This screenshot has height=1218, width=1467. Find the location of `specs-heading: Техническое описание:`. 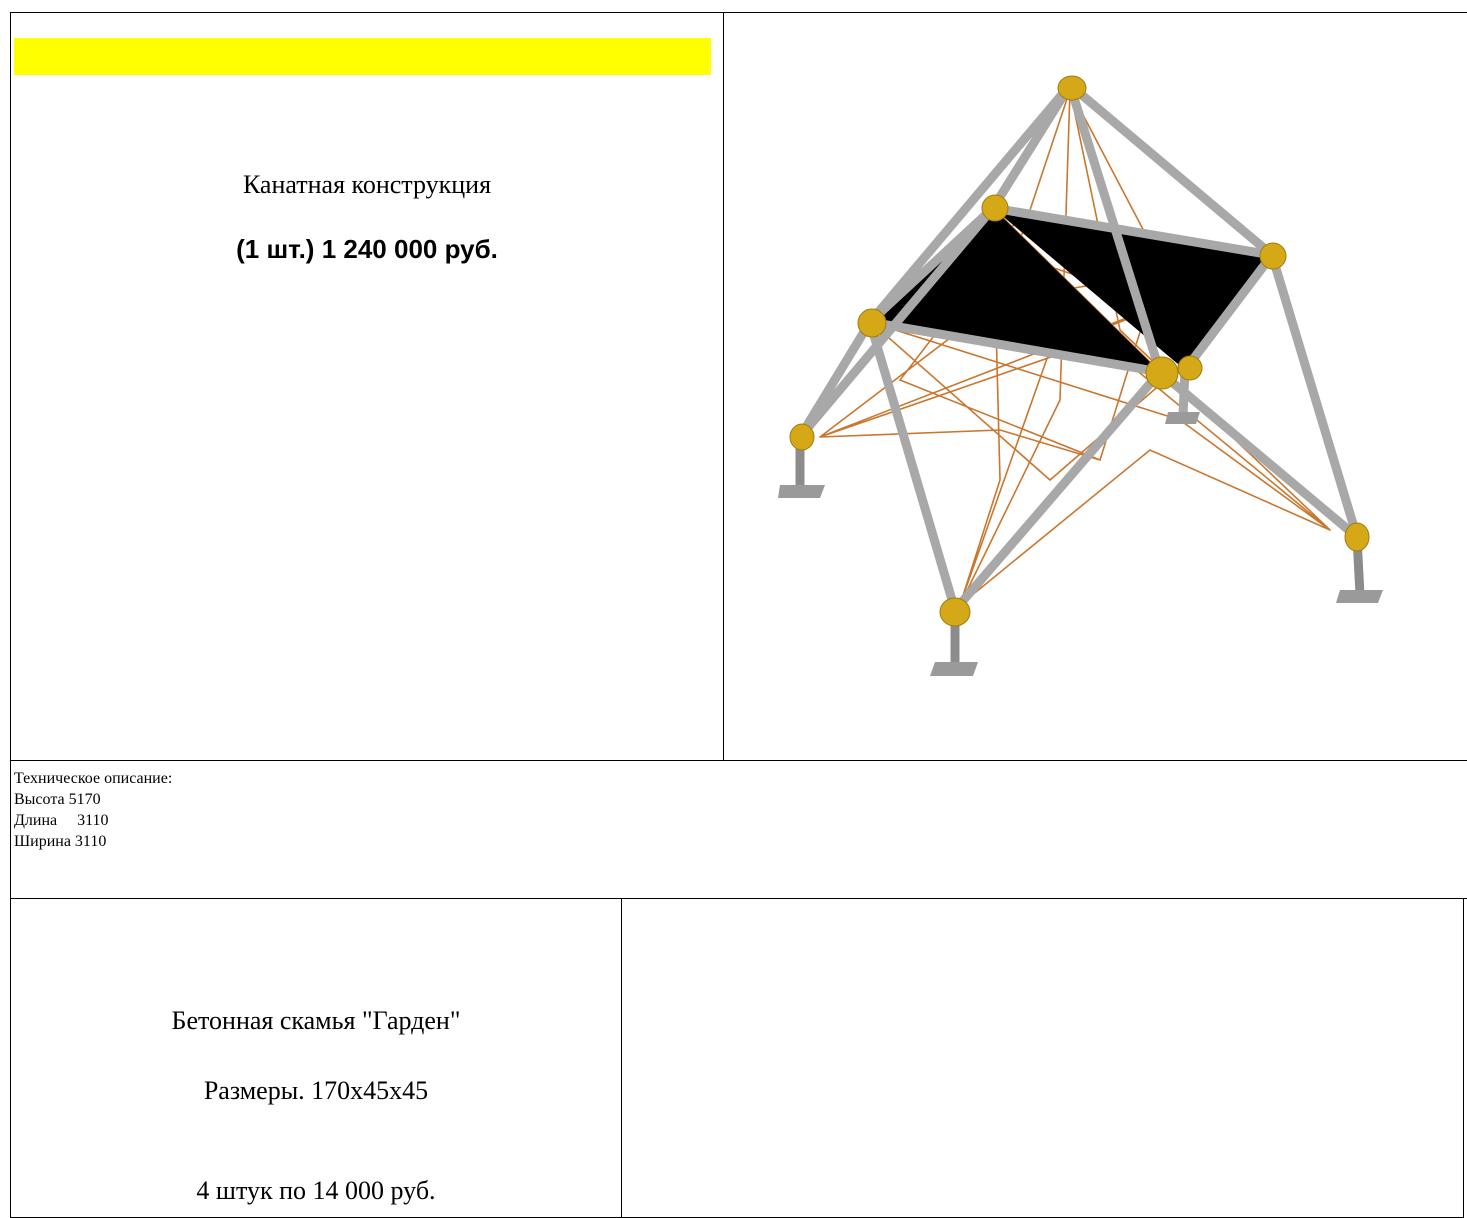

specs-heading: Техническое описание: is located at coordinates (93, 778).